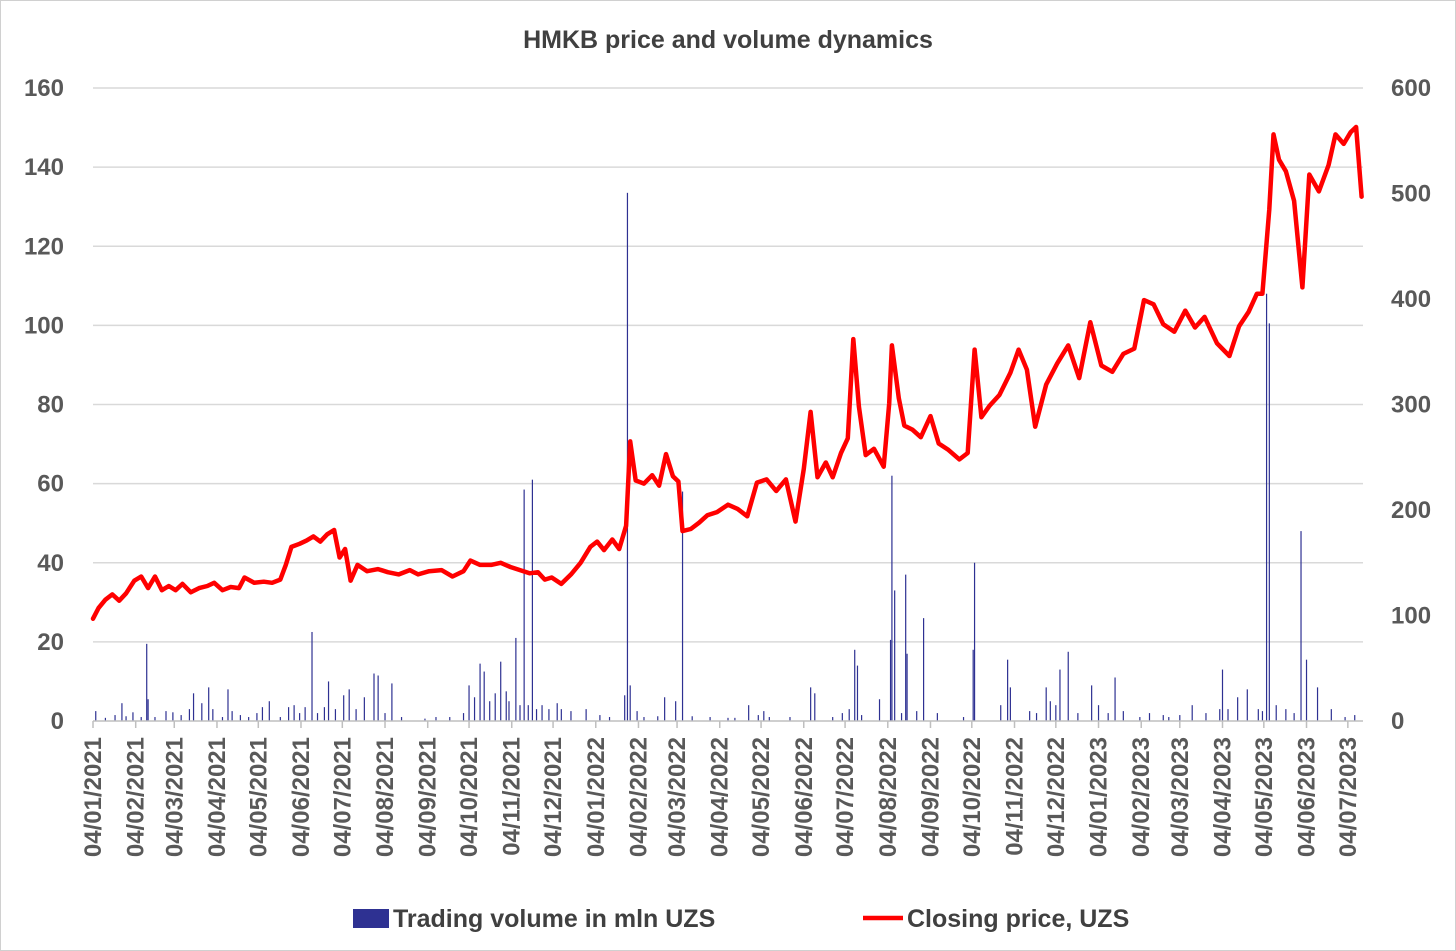 This screenshot has width=1456, height=951. What do you see at coordinates (44, 167) in the screenshot?
I see `left-tick-label: 140` at bounding box center [44, 167].